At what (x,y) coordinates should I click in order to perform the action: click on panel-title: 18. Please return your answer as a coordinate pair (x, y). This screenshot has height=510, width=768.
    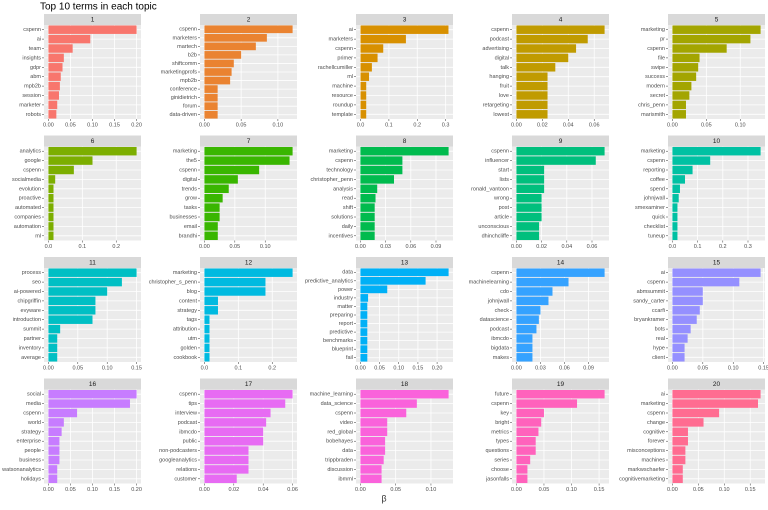
    Looking at the image, I should click on (405, 384).